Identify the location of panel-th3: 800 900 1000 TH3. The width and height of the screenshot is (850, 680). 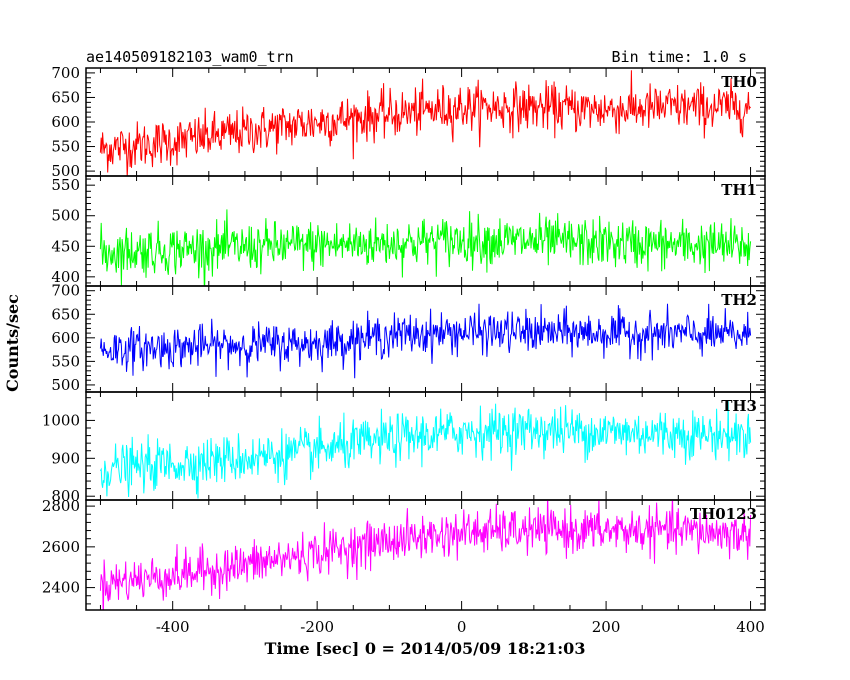
(404, 448).